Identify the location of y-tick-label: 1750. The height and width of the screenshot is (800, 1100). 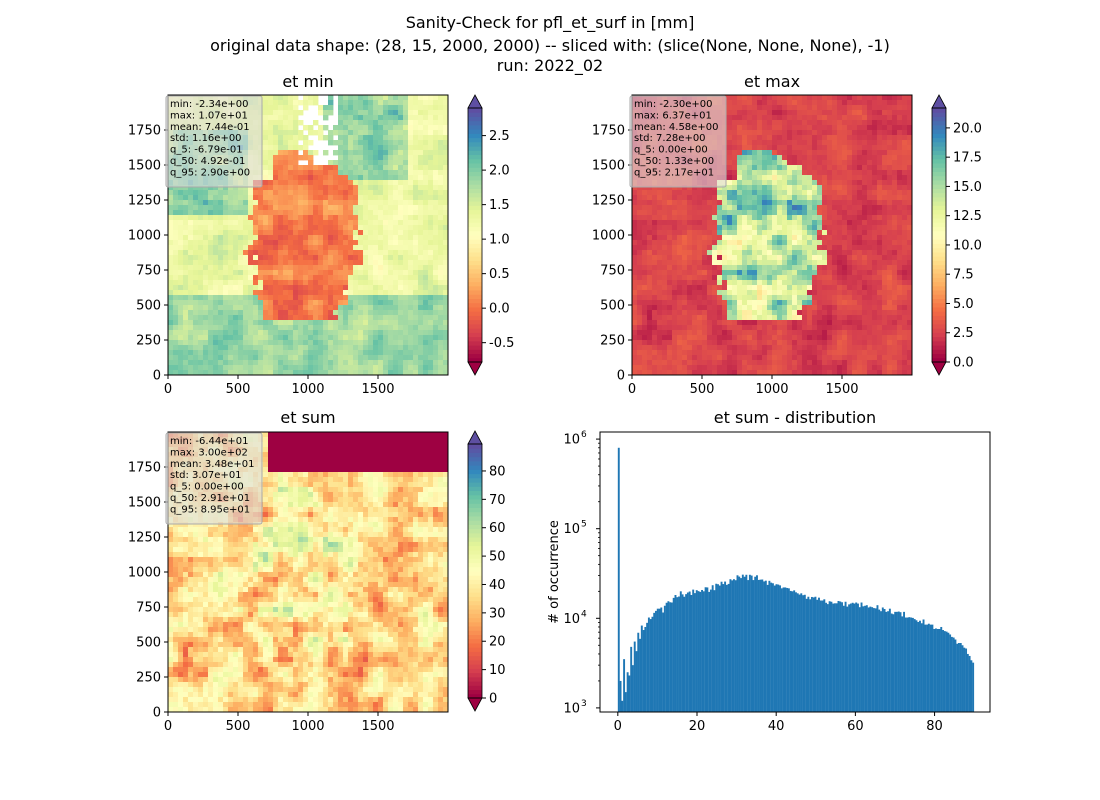
(144, 468).